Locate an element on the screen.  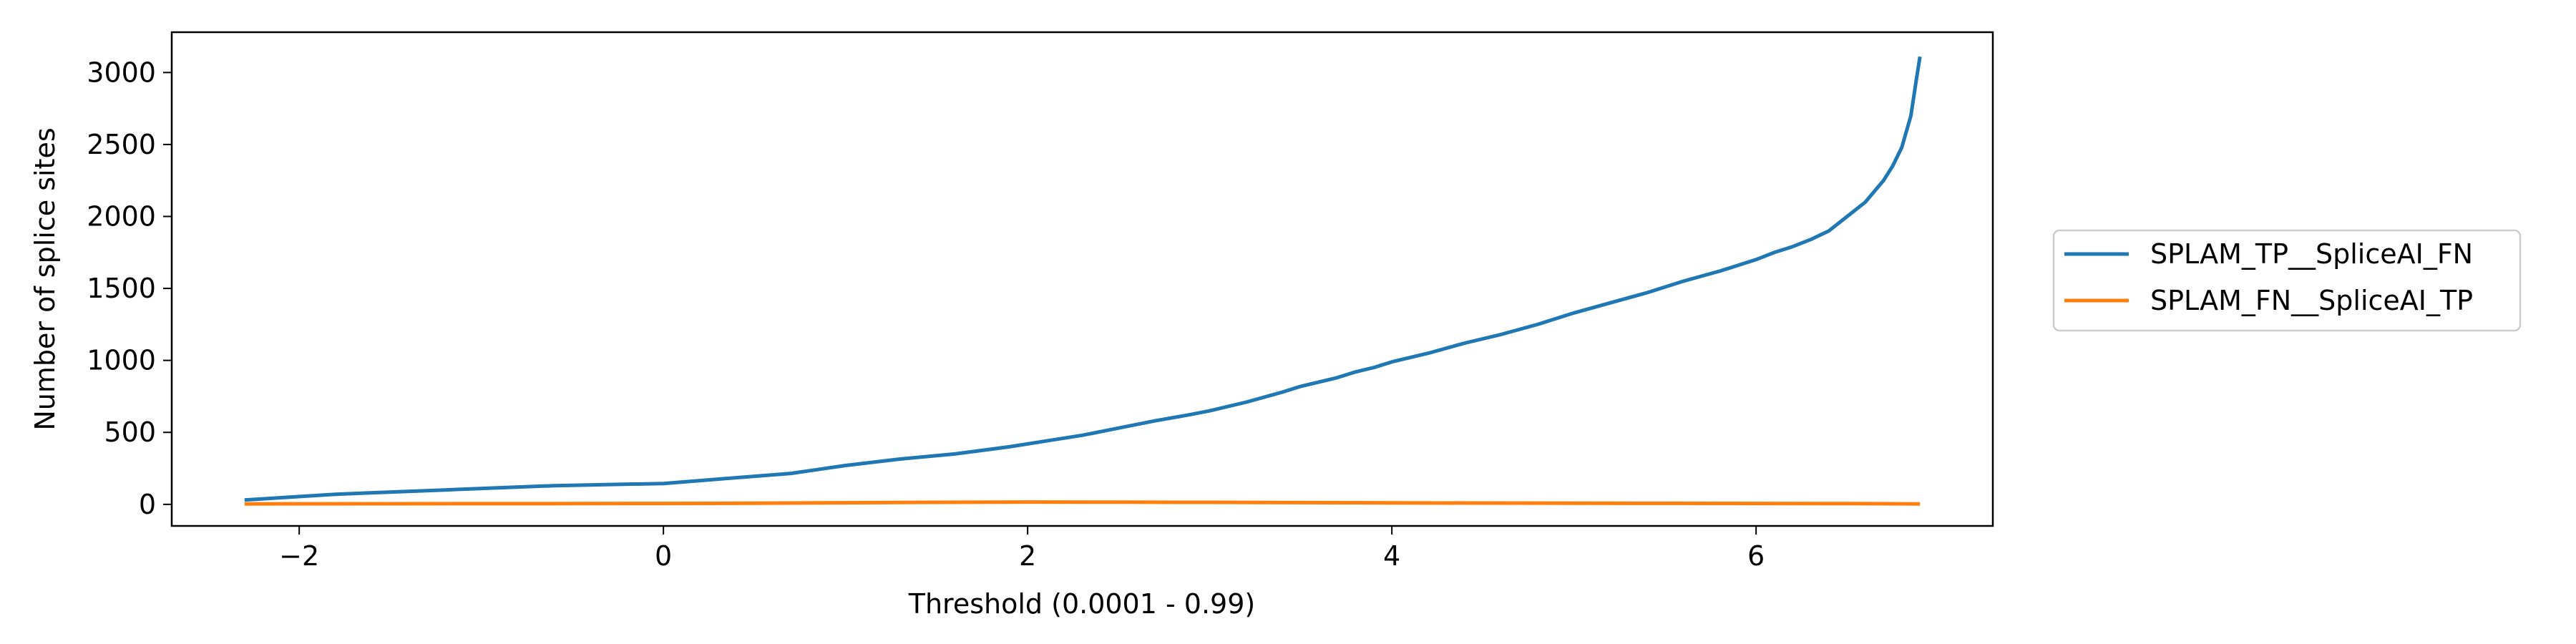
legend-box is located at coordinates (2287, 280).